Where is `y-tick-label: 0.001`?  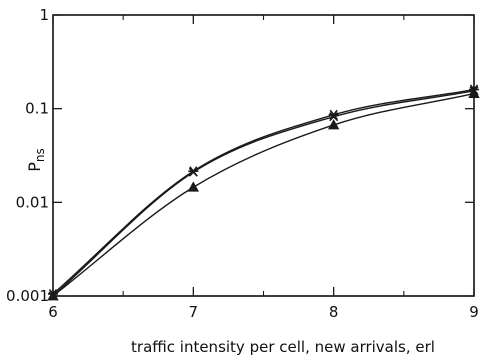
y-tick-label: 0.001 is located at coordinates (27, 296).